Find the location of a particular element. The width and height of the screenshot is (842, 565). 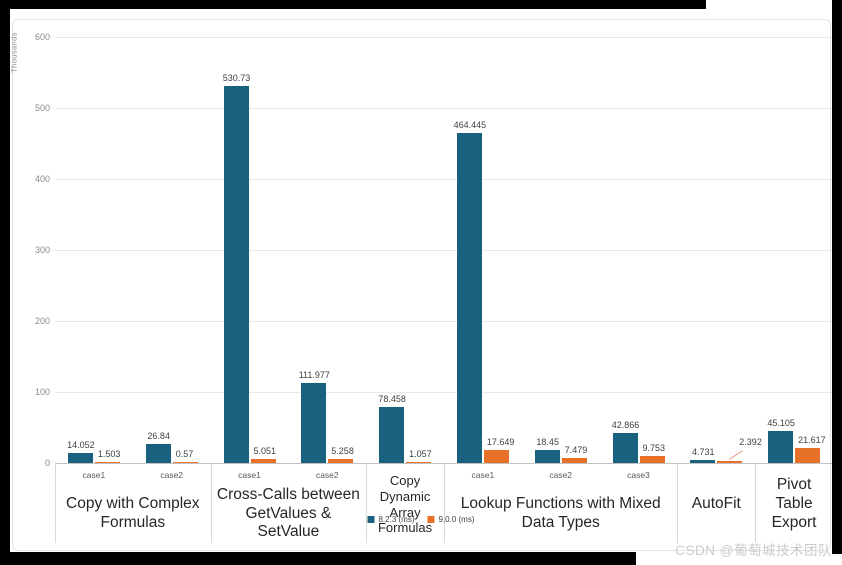

value-label-v823: 18.45 is located at coordinates (547, 441).